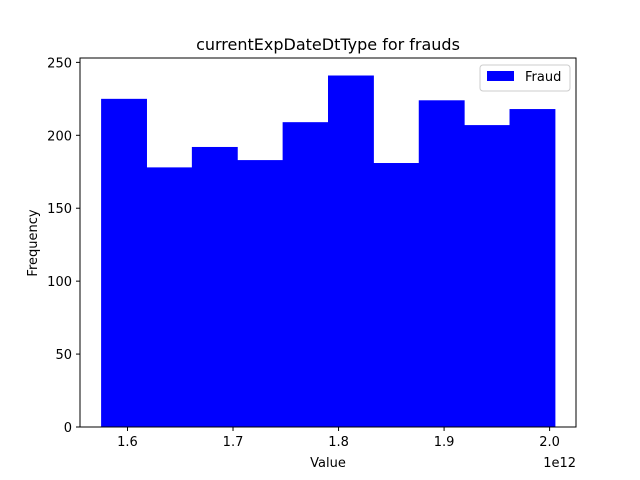 Image resolution: width=640 pixels, height=480 pixels. Describe the element at coordinates (68, 428) in the screenshot. I see `y-tick-label: 0` at that location.